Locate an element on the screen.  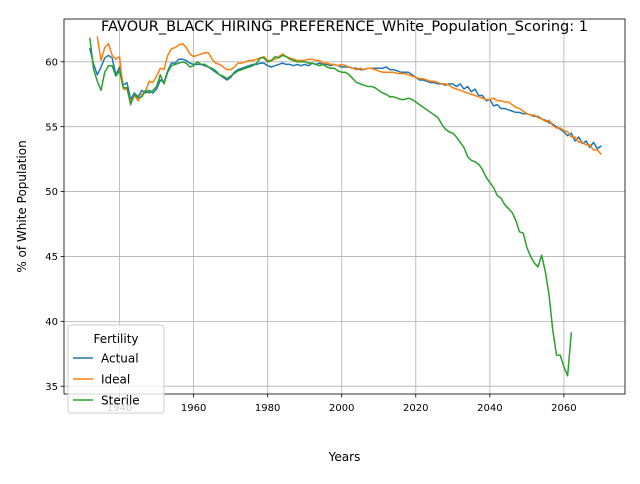
x-axis-label: Years is located at coordinates (344, 457).